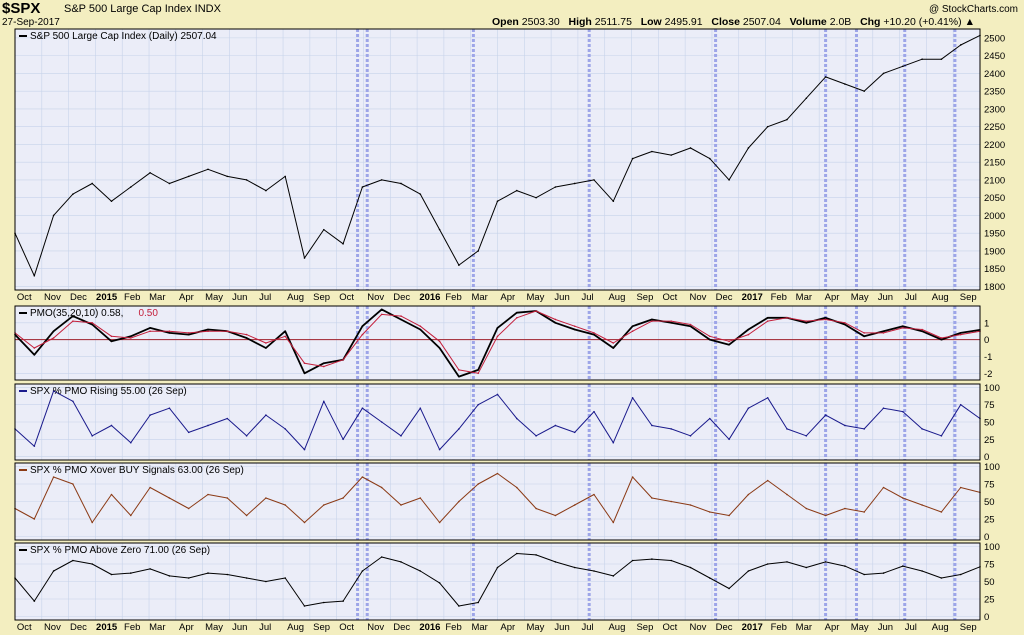  Describe the element at coordinates (994, 216) in the screenshot. I see `y-tick-label: 2000` at that location.